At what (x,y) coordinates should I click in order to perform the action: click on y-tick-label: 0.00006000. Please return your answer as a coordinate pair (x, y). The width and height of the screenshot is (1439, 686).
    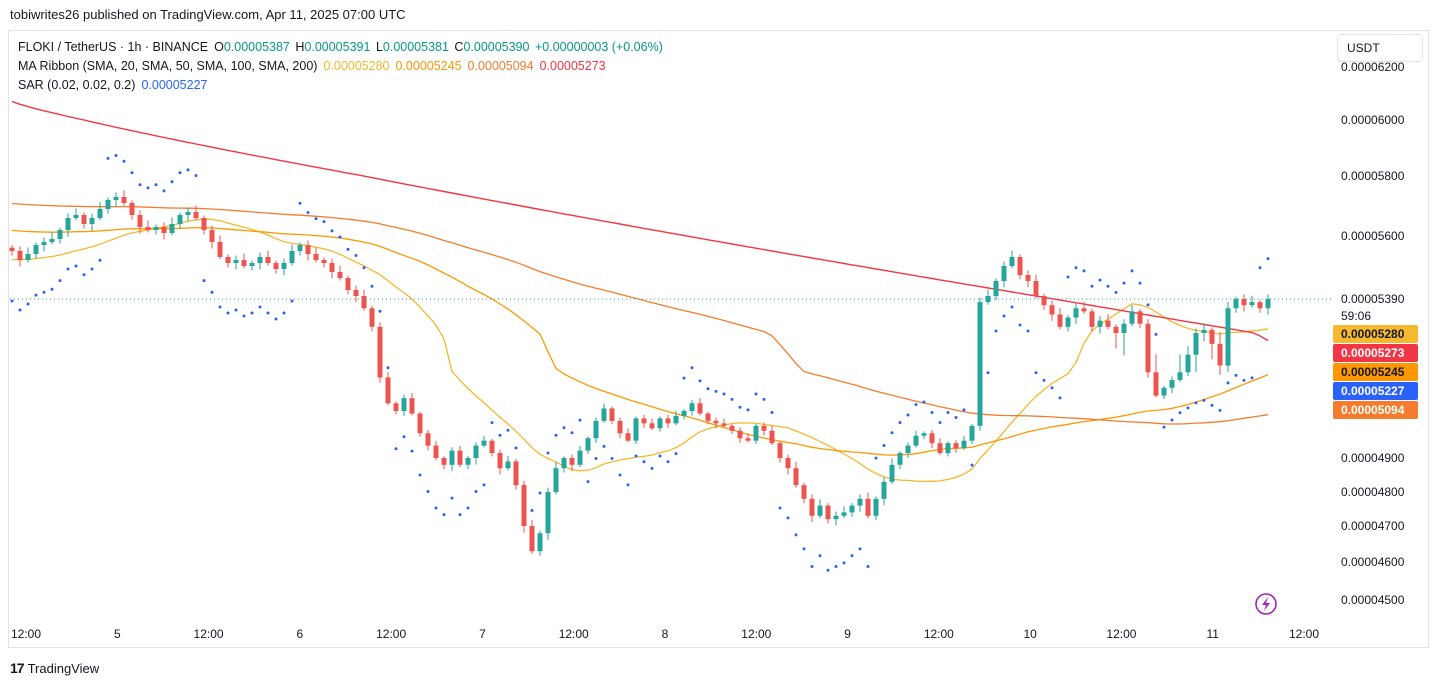
    Looking at the image, I should click on (1373, 120).